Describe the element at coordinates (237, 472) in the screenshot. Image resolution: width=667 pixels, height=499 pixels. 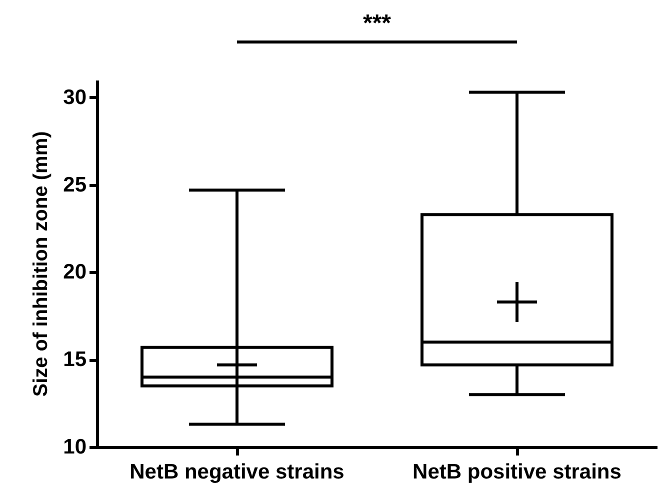
I see `x-tick-label: NetB negative strains` at that location.